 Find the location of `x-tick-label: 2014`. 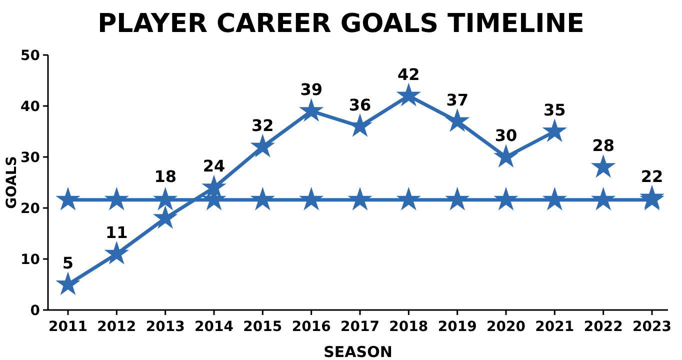

x-tick-label: 2014 is located at coordinates (214, 327).